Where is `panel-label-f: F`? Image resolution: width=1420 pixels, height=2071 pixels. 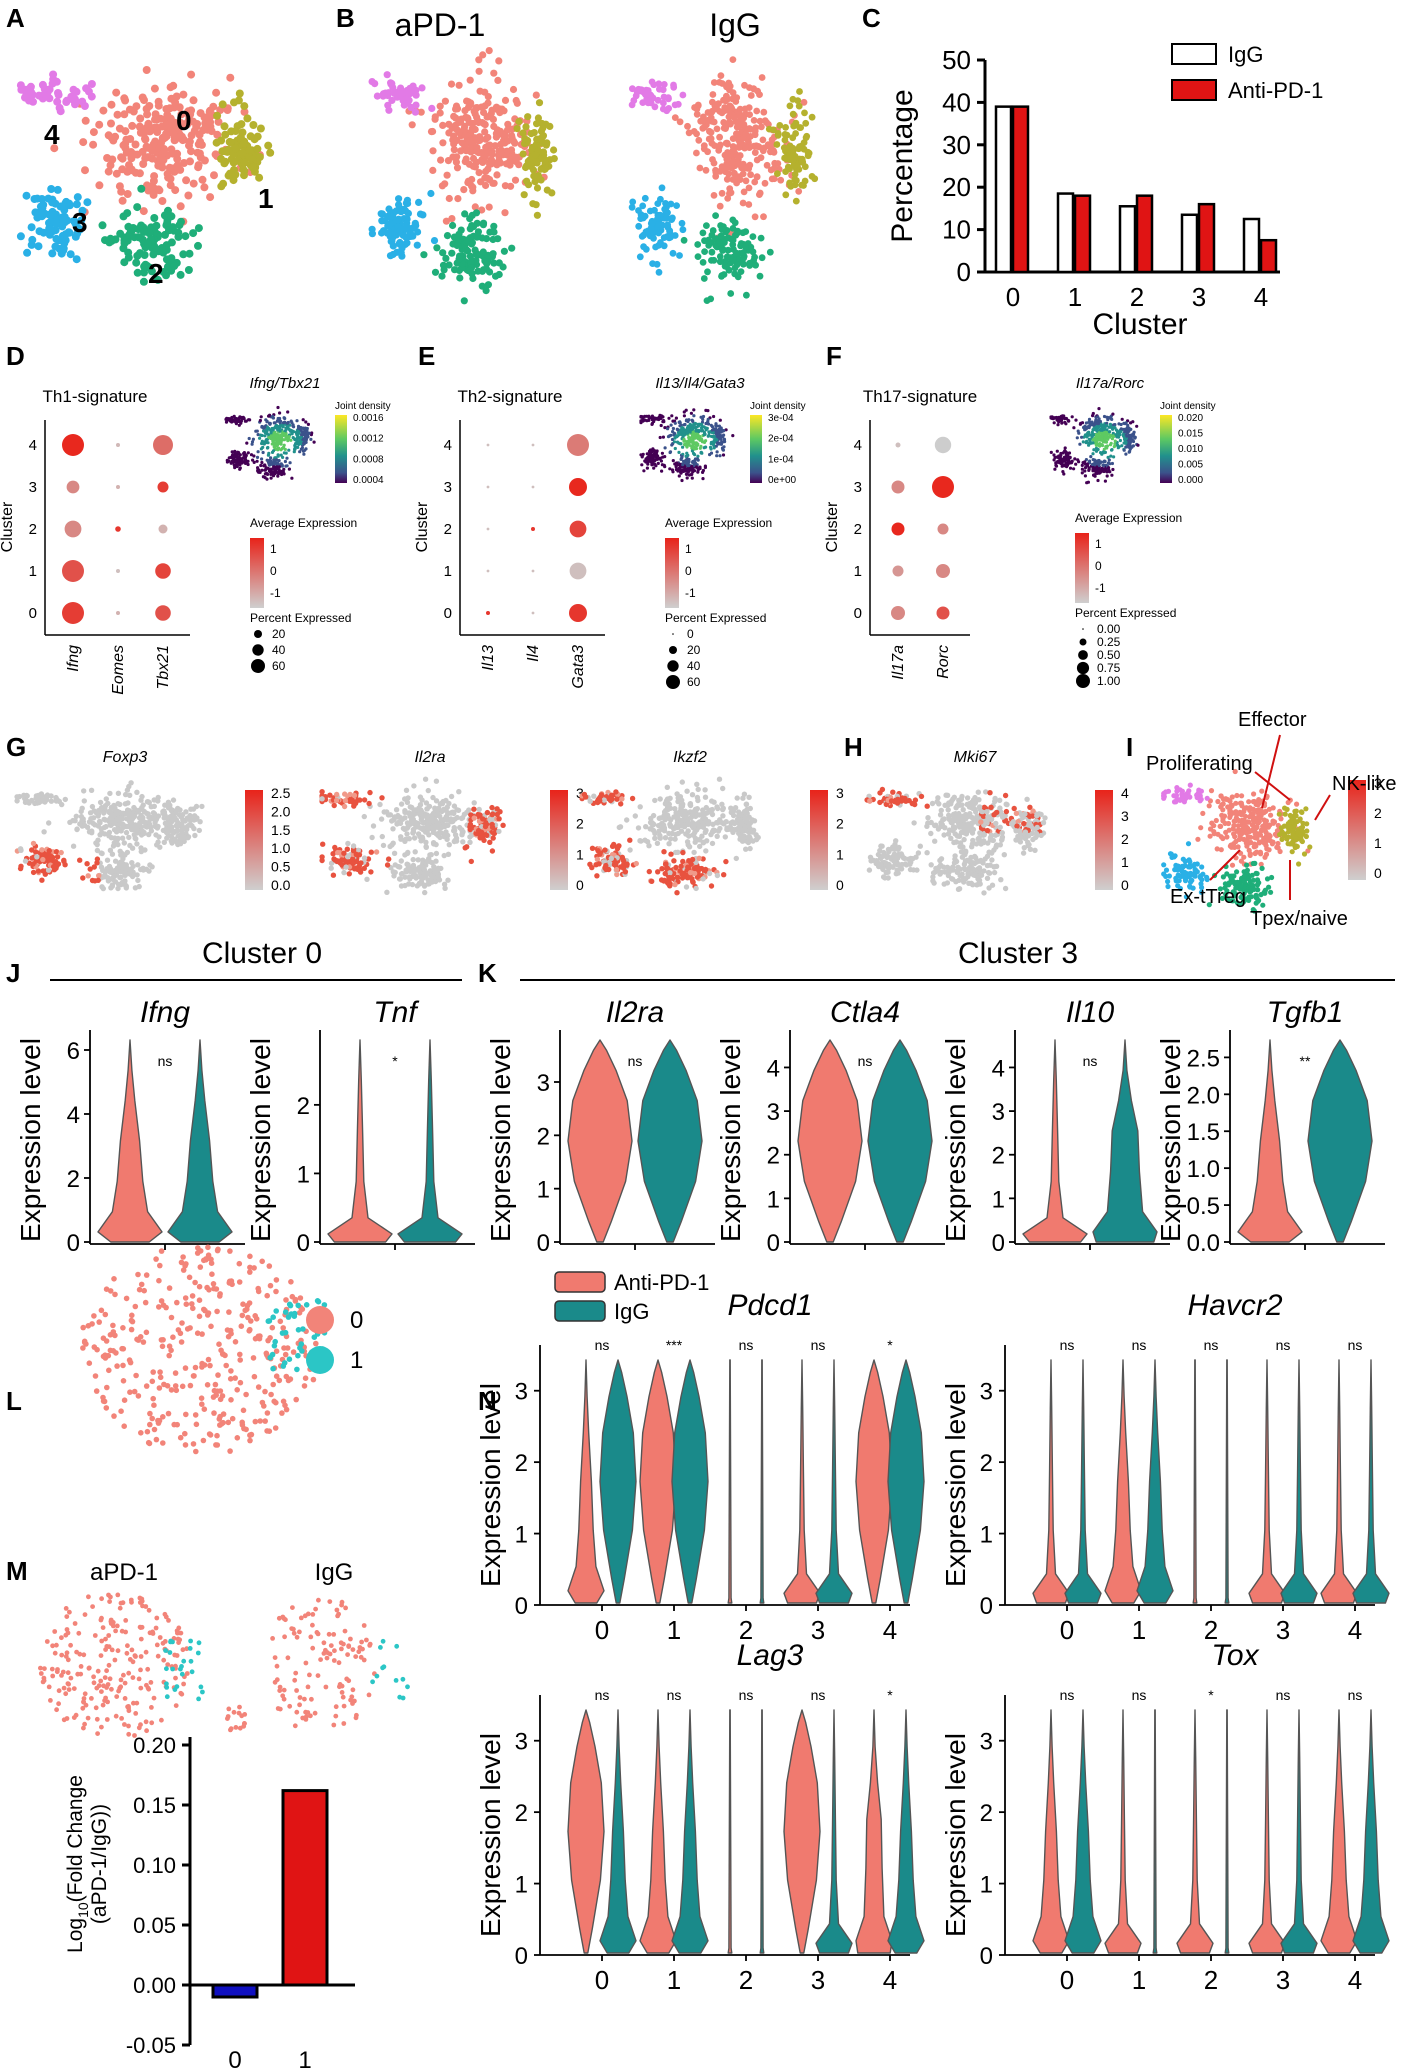
panel-label-f: F is located at coordinates (834, 356).